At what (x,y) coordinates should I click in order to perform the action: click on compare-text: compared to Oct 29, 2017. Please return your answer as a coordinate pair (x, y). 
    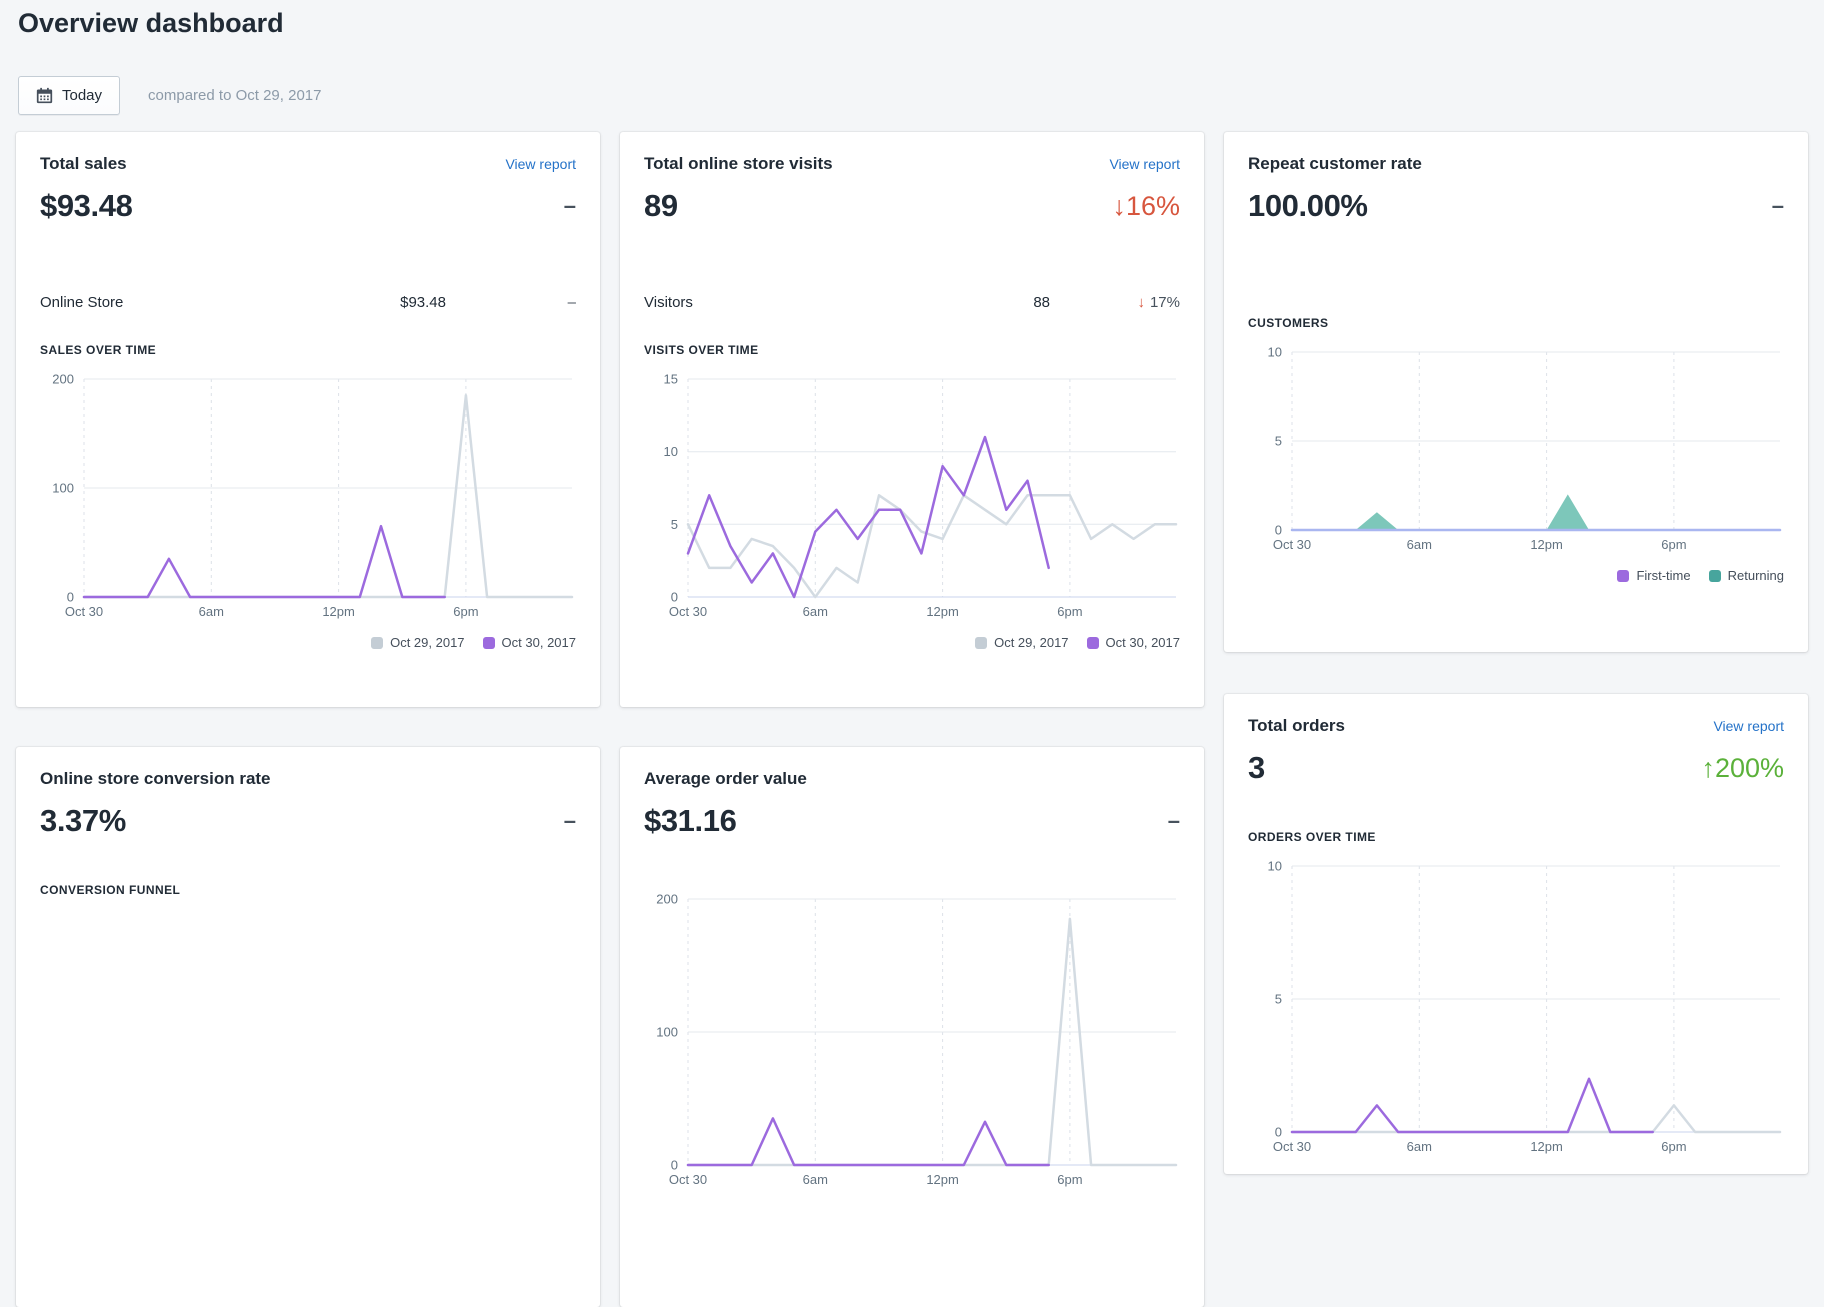
    Looking at the image, I should click on (235, 95).